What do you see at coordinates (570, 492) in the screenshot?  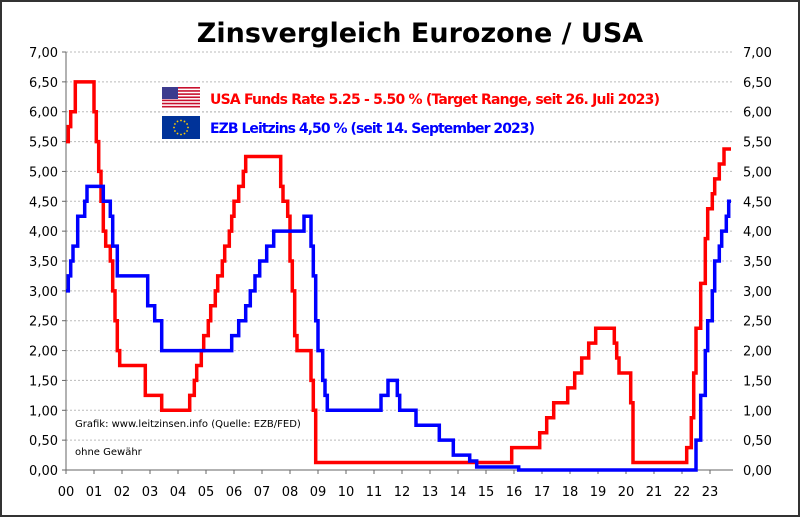 I see `x-tick-label: 18` at bounding box center [570, 492].